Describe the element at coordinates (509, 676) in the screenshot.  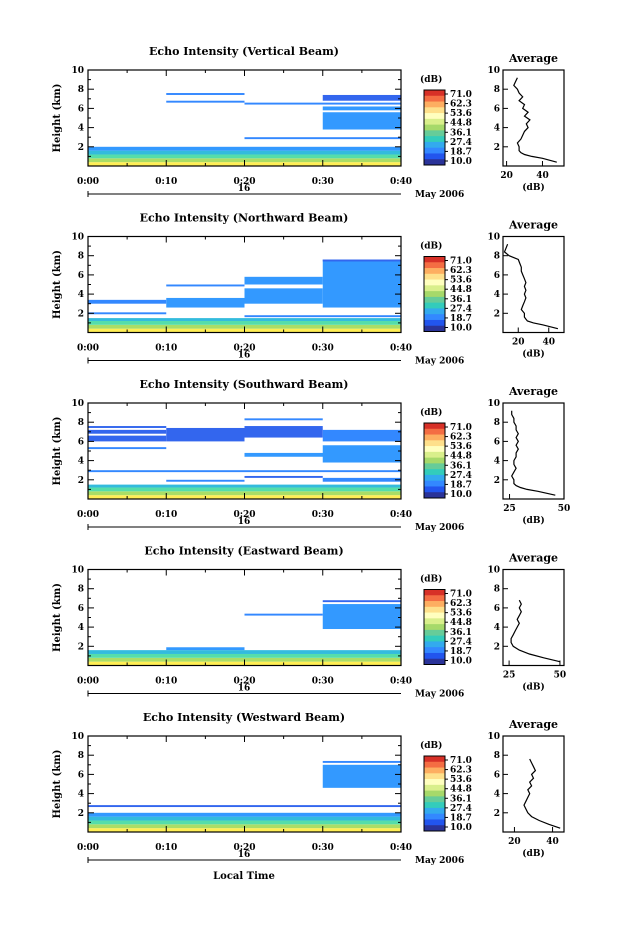
I see `profile-x-tick-label: 25` at that location.